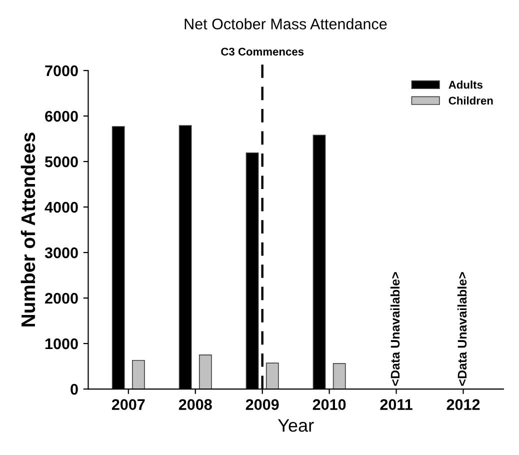  What do you see at coordinates (61, 298) in the screenshot?
I see `y-tick-label: 2000` at bounding box center [61, 298].